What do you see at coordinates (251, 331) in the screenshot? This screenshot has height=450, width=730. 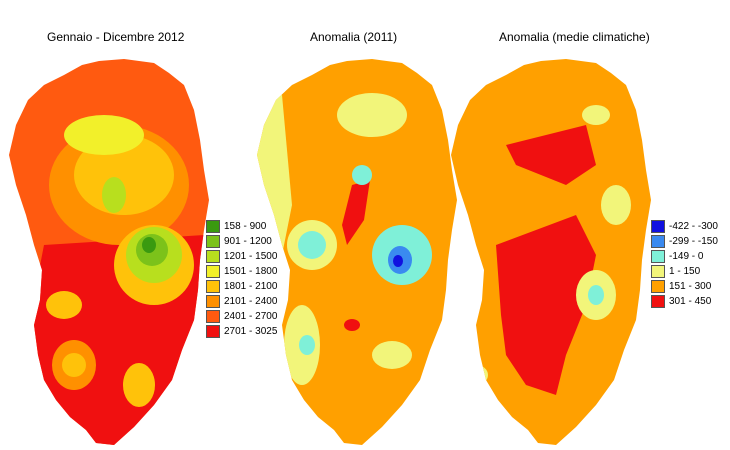 I see `legend-label: 2701 - 3025` at bounding box center [251, 331].